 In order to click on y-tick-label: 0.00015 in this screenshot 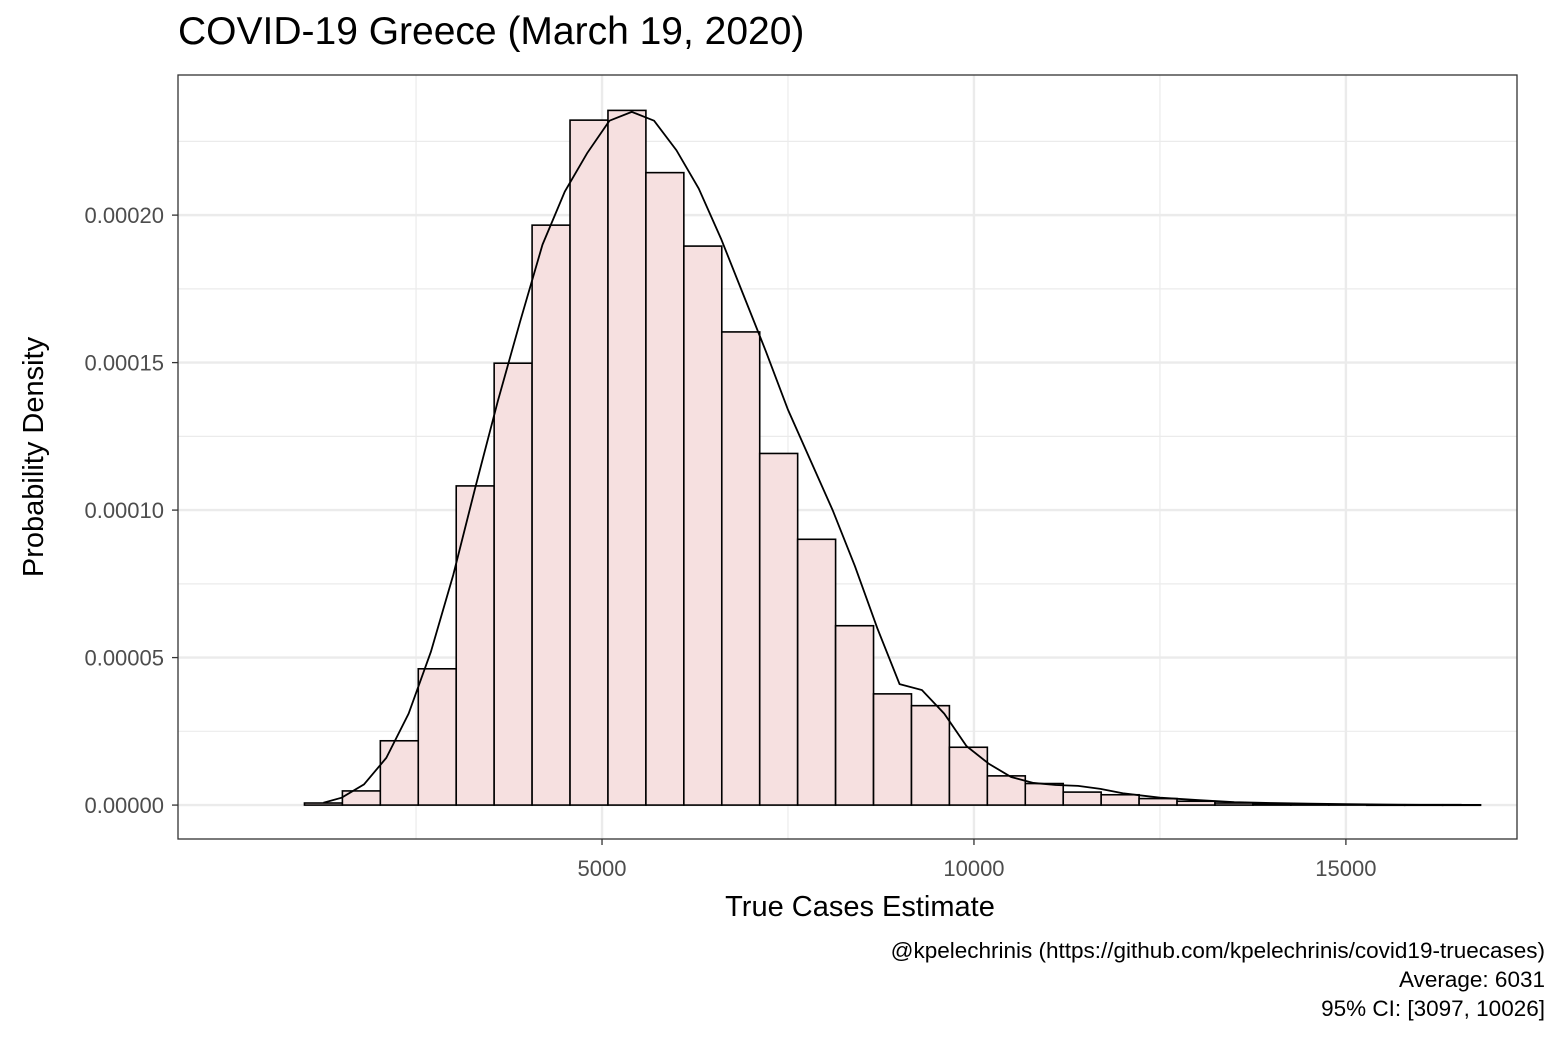, I will do `click(124, 363)`.